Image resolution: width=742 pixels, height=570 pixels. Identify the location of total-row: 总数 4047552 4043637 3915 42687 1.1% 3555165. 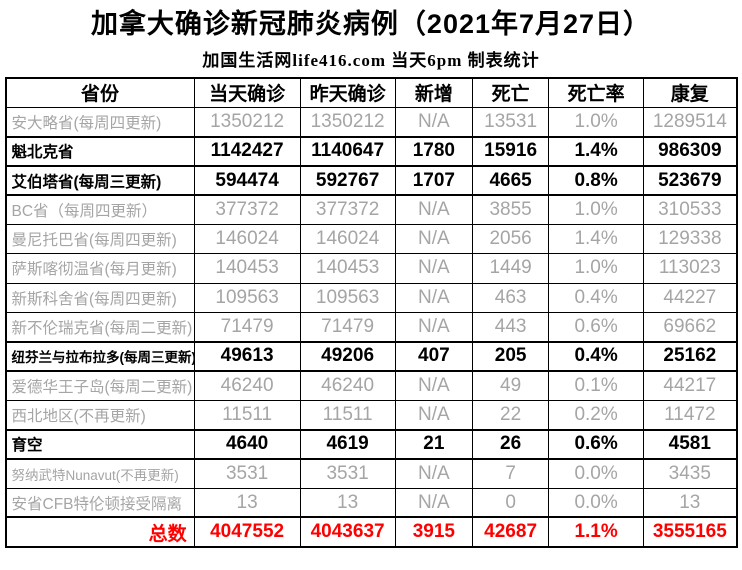
(371, 532).